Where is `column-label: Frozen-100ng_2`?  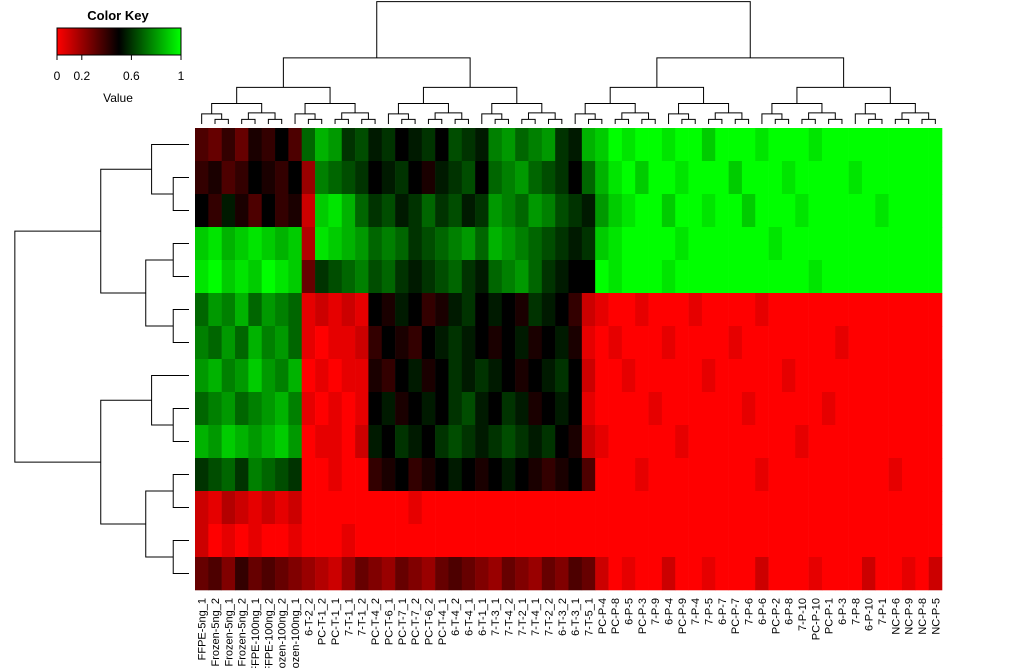 column-label: Frozen-100ng_2 is located at coordinates (283, 633).